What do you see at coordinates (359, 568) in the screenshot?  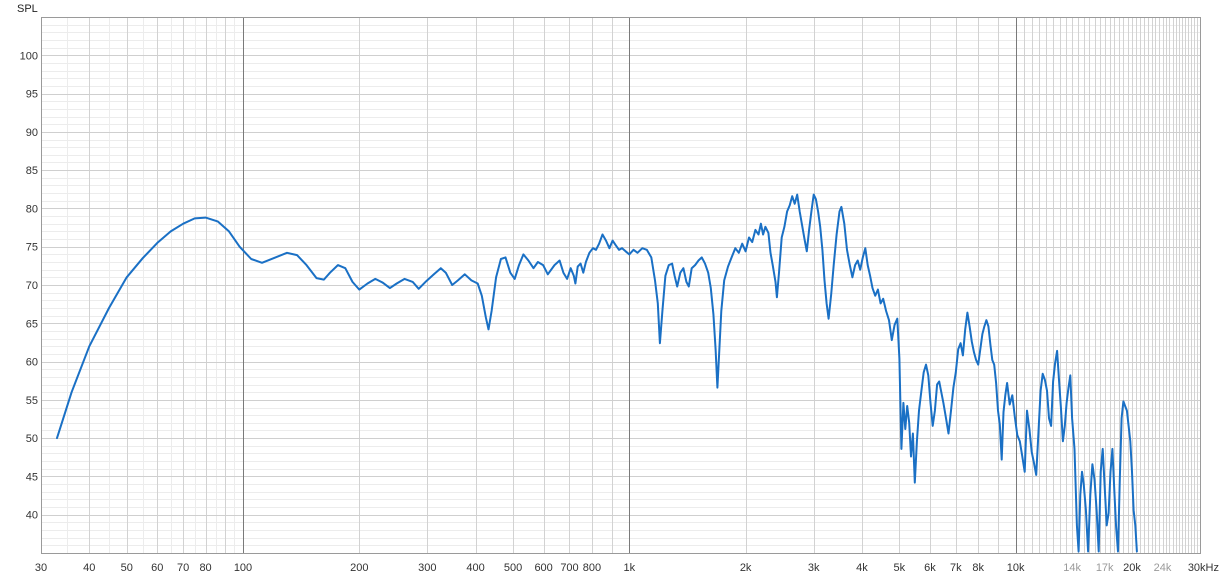 I see `x-tick-label: 200` at bounding box center [359, 568].